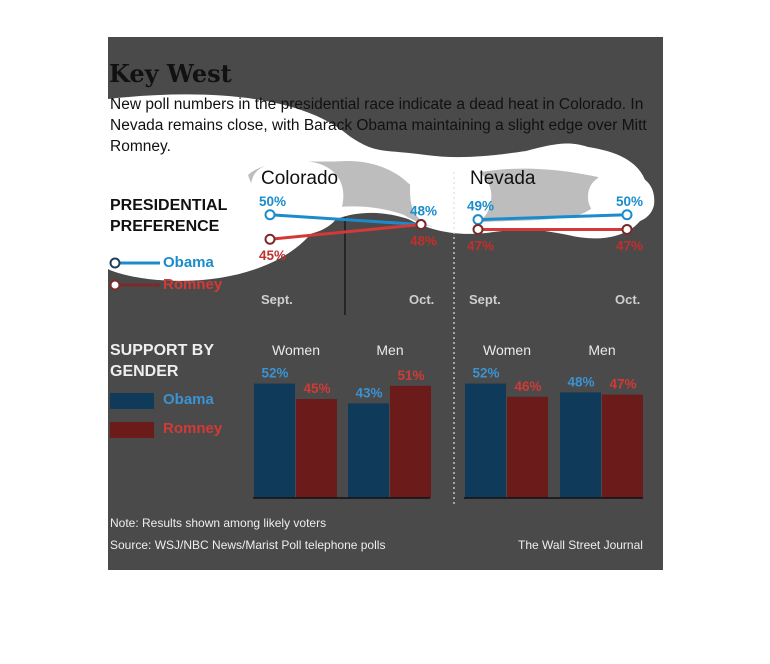  I want to click on data-label-colorado-romney-1: 48%, so click(423, 241).